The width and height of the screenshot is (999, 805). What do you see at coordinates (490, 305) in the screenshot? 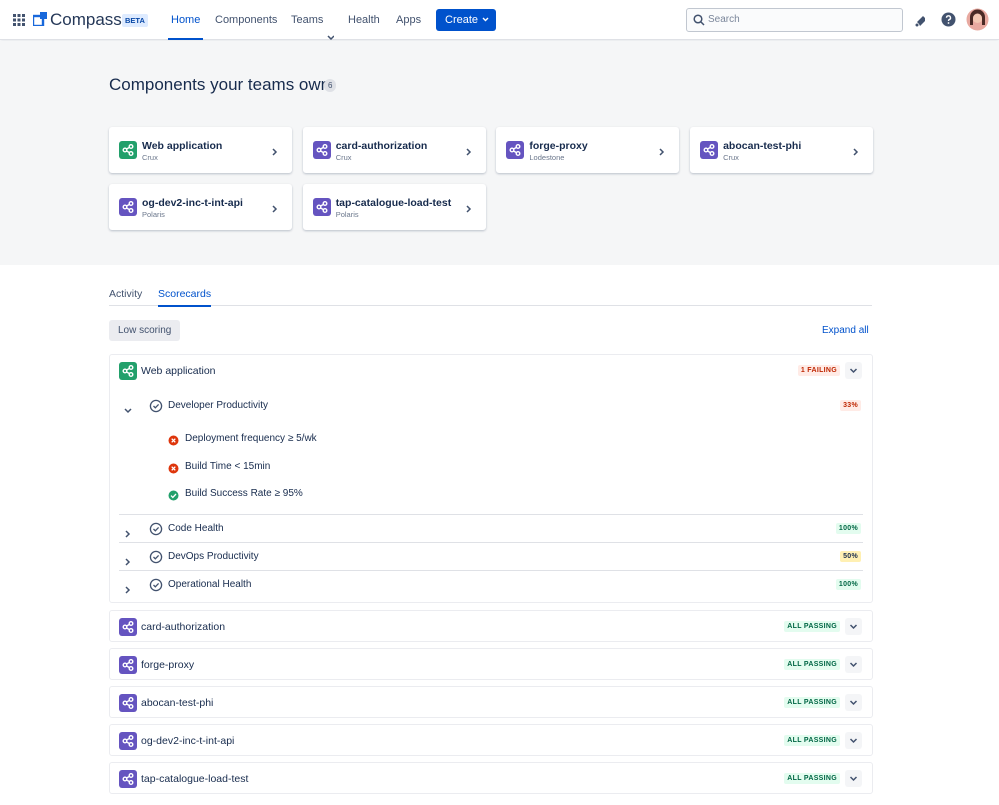
I see `tab-divider` at bounding box center [490, 305].